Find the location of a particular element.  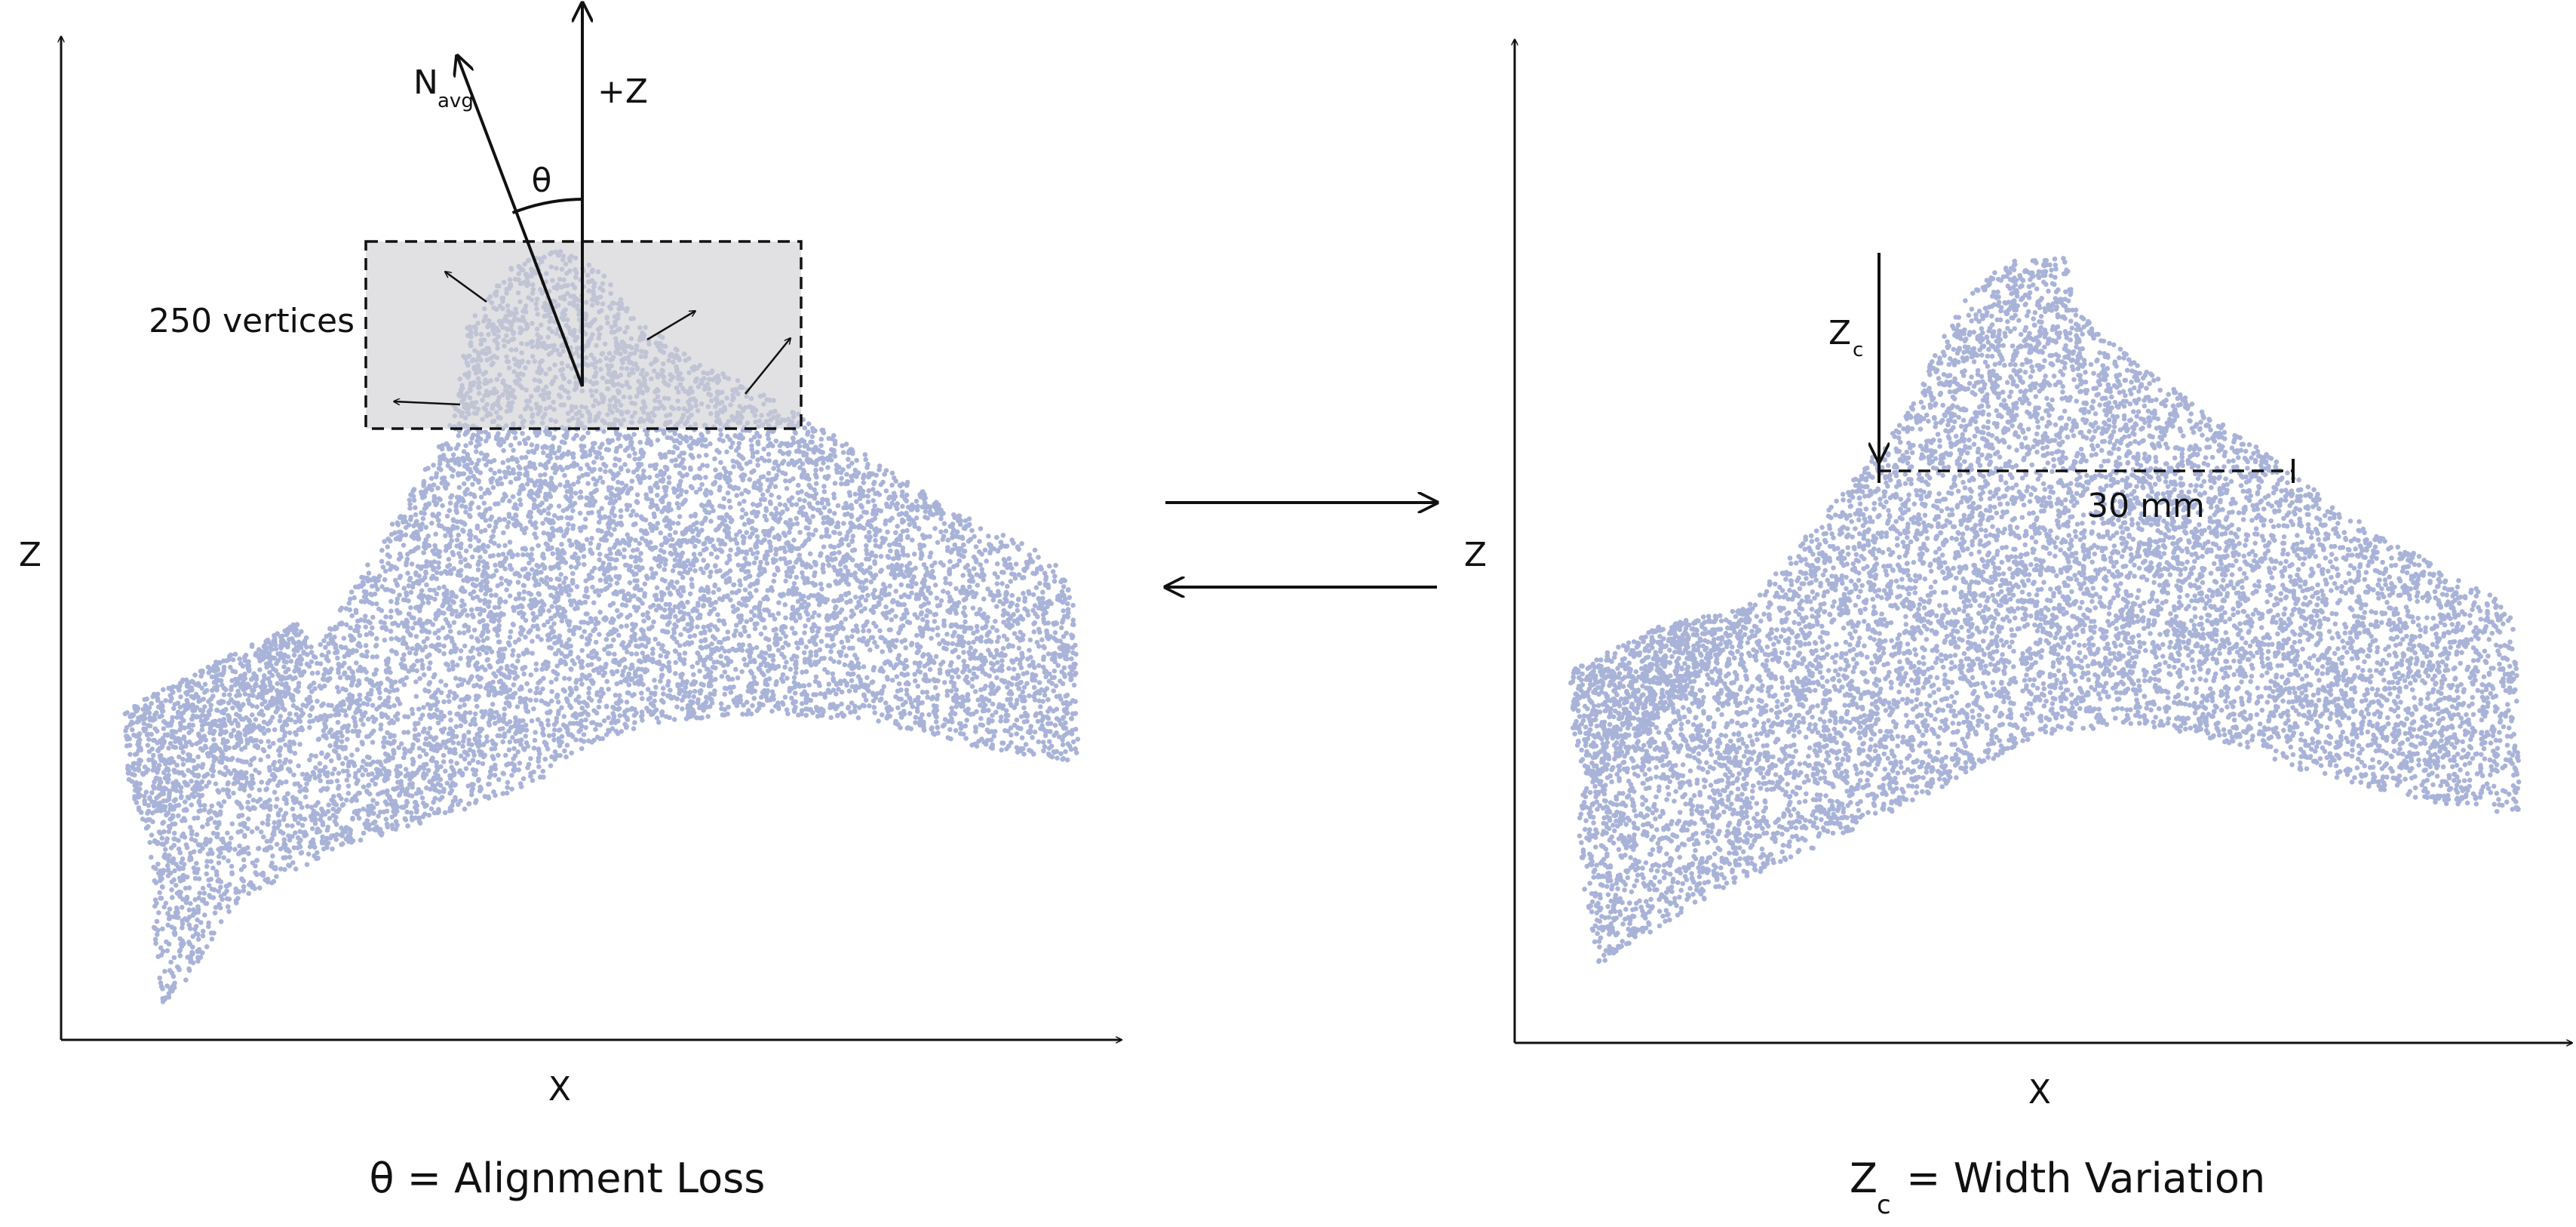

left-x-axis-label: X is located at coordinates (559, 1089).